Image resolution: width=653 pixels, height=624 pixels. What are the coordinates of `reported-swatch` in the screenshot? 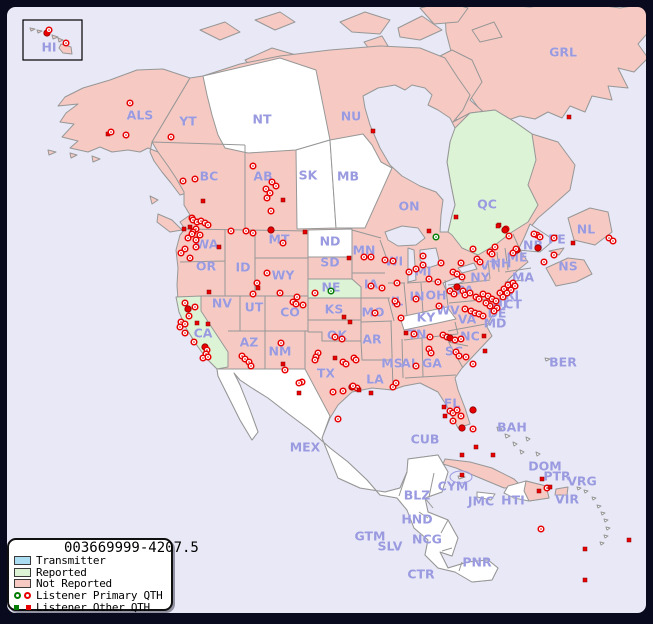 It's located at (22, 572).